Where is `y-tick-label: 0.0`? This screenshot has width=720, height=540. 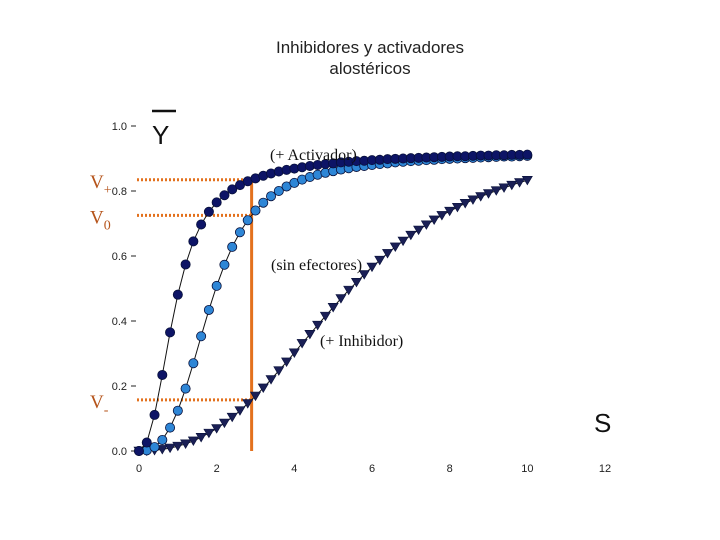 y-tick-label: 0.0 is located at coordinates (119, 452).